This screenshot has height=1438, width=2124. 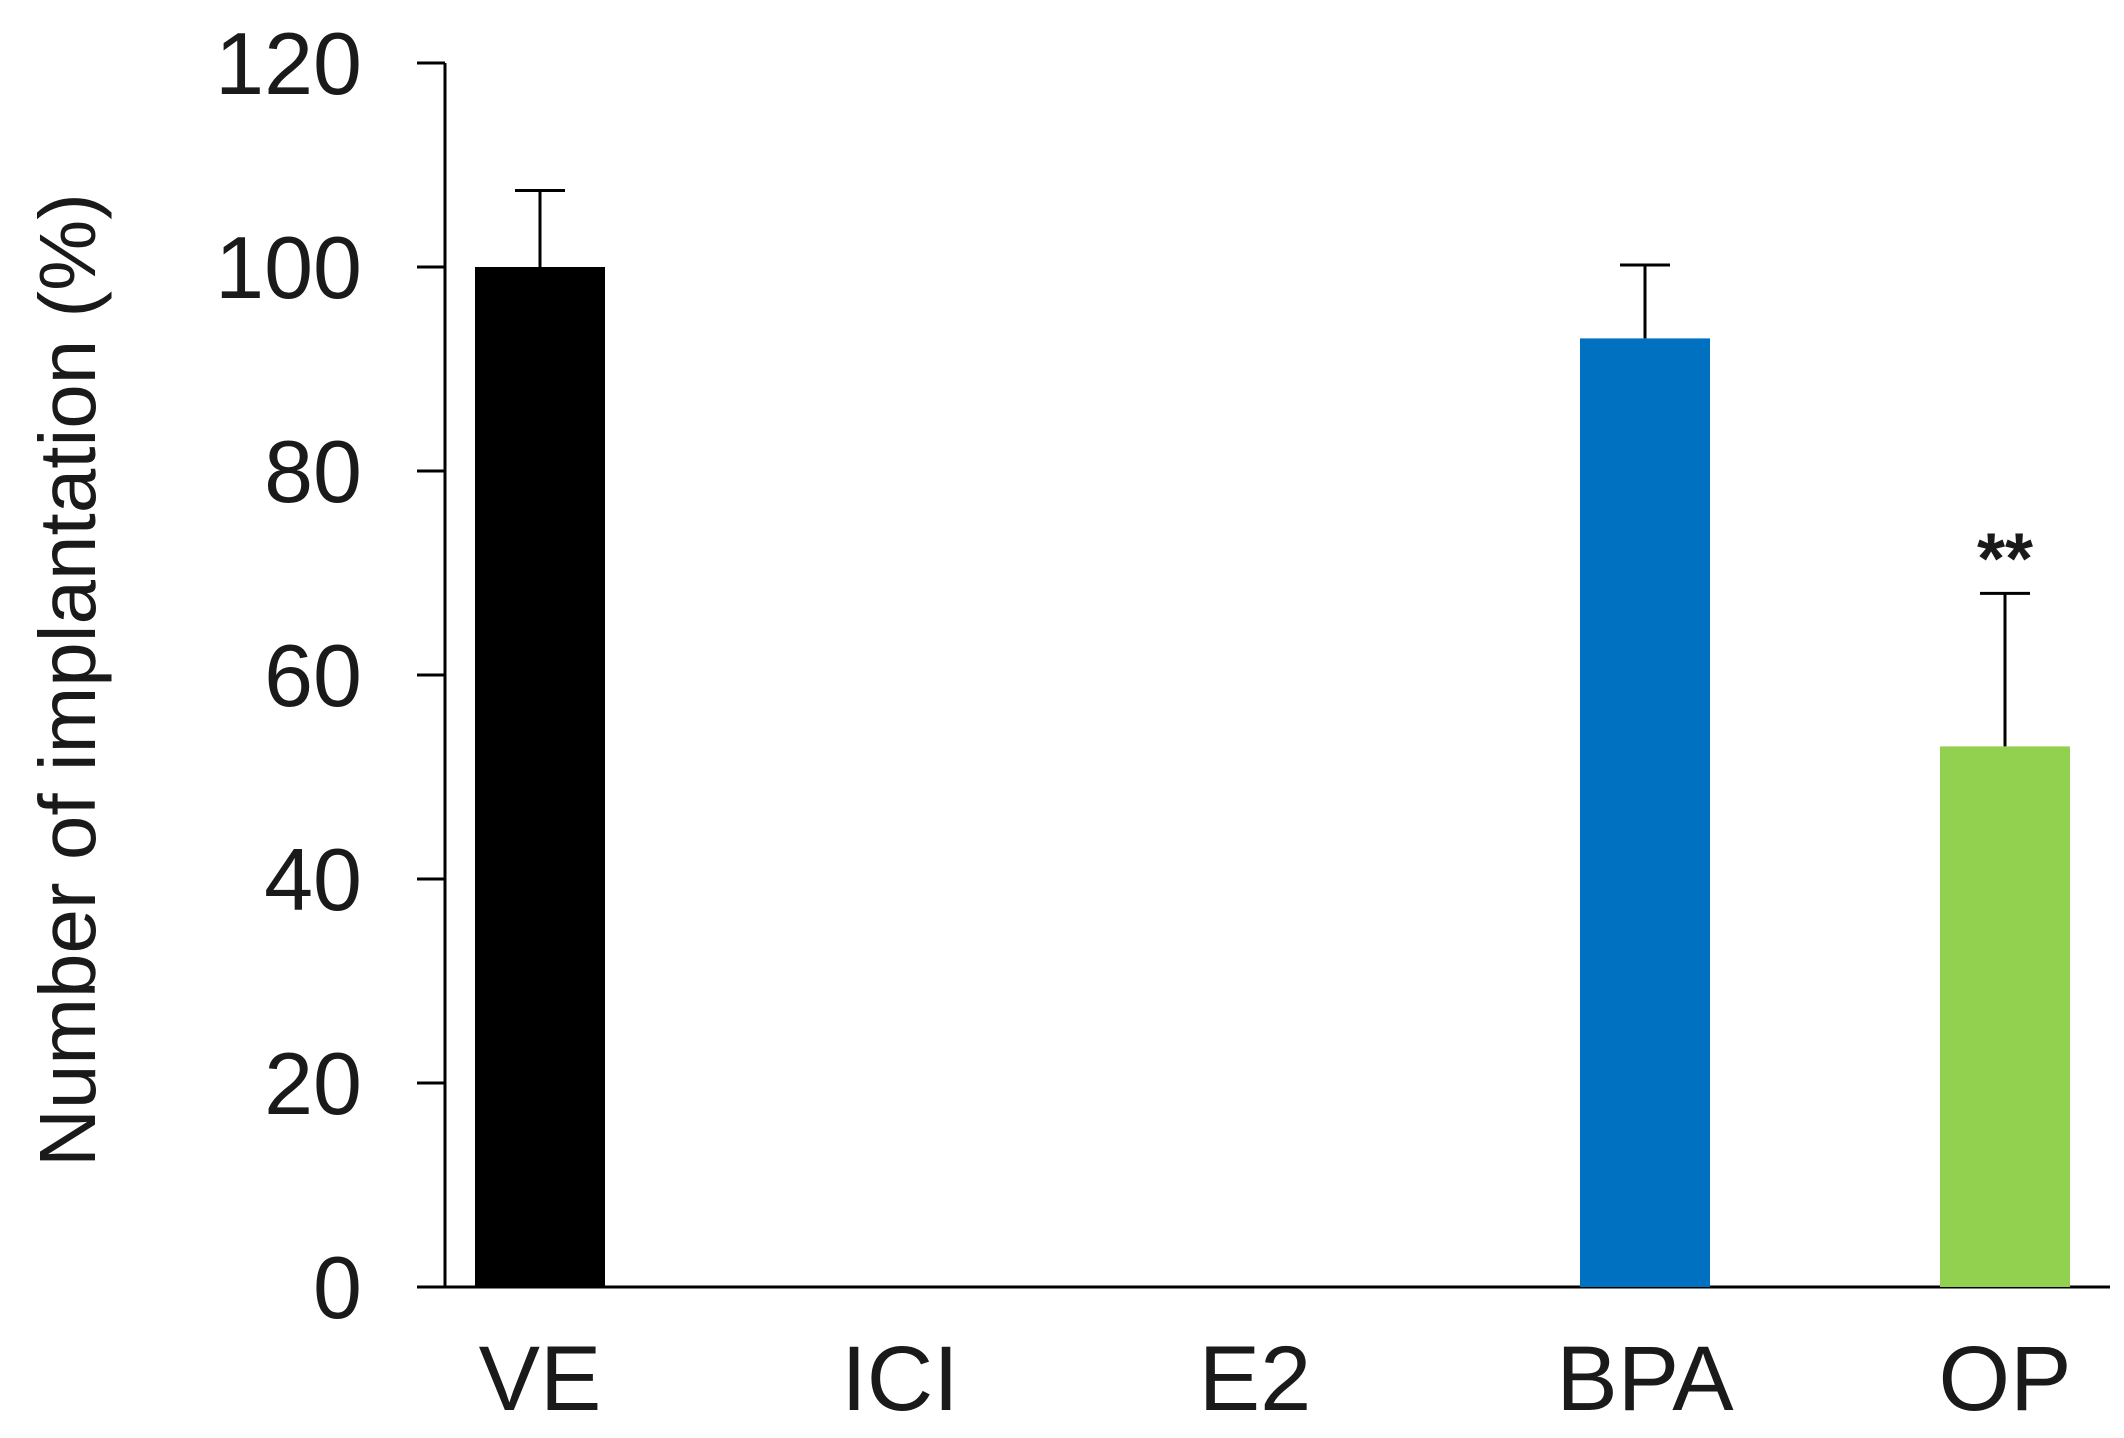 I want to click on y-tick-label: 0, so click(x=337, y=1287).